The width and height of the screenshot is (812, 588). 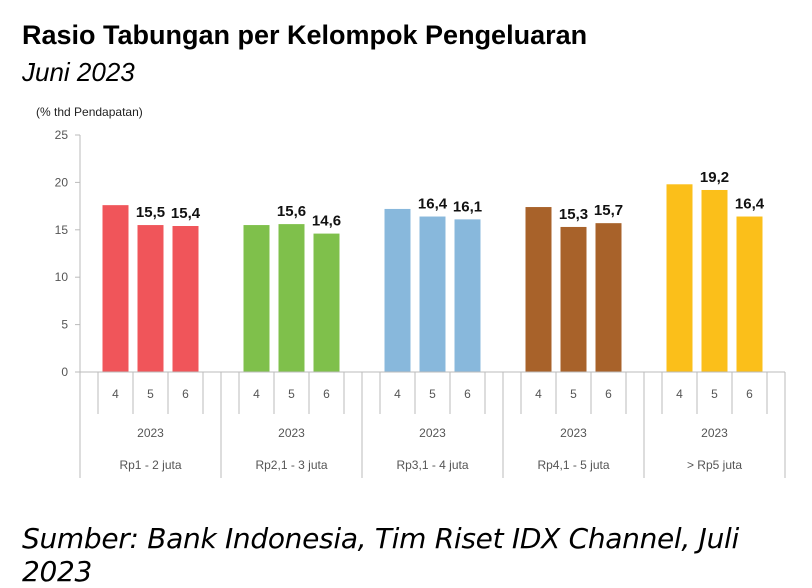 I want to click on y-axis: 0 5 10 15 20 25, so click(x=68, y=253).